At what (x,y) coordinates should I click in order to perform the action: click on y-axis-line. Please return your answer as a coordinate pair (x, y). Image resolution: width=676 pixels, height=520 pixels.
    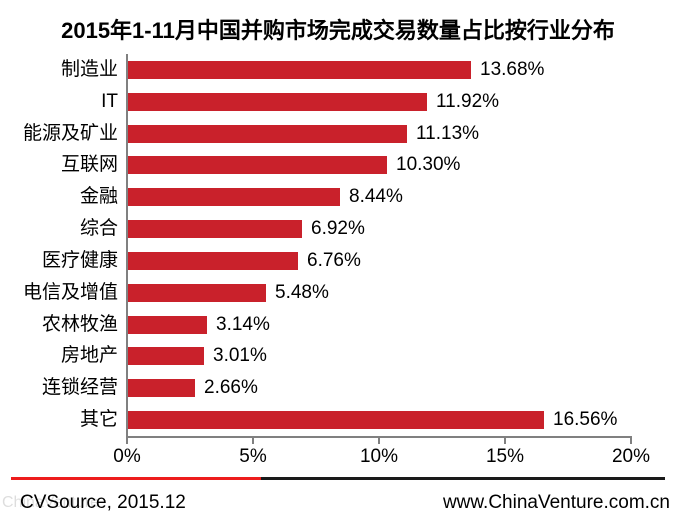
    Looking at the image, I should click on (127, 249).